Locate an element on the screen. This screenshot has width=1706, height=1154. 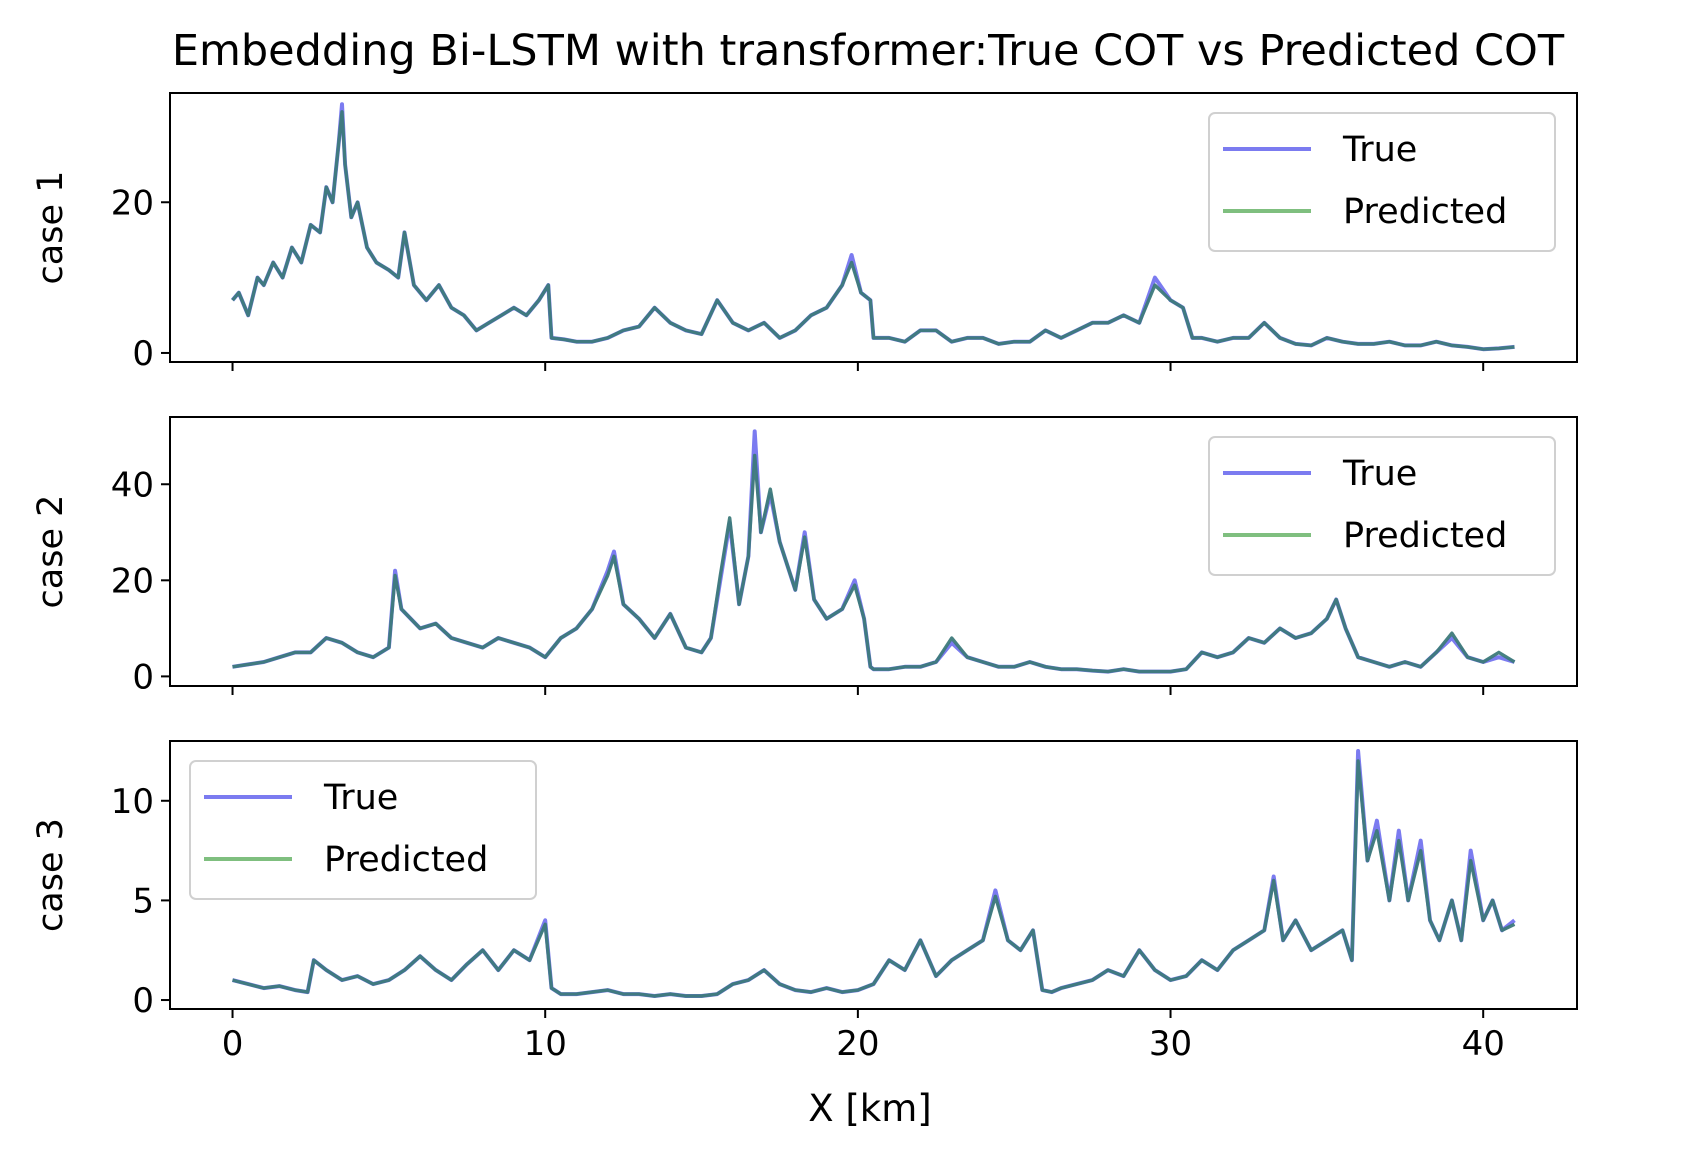
y-tick-label: 10 is located at coordinates (132, 802).